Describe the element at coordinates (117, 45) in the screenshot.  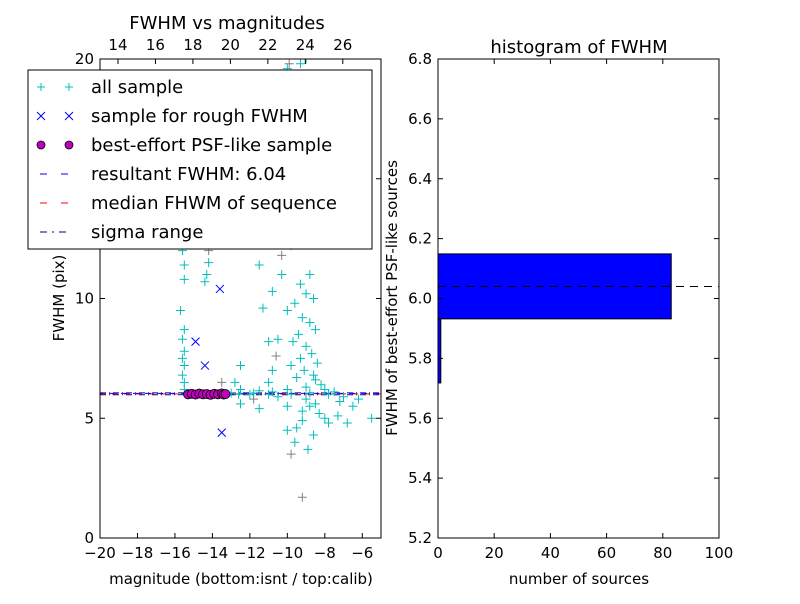
I see `top-x-tick-label: 14` at that location.